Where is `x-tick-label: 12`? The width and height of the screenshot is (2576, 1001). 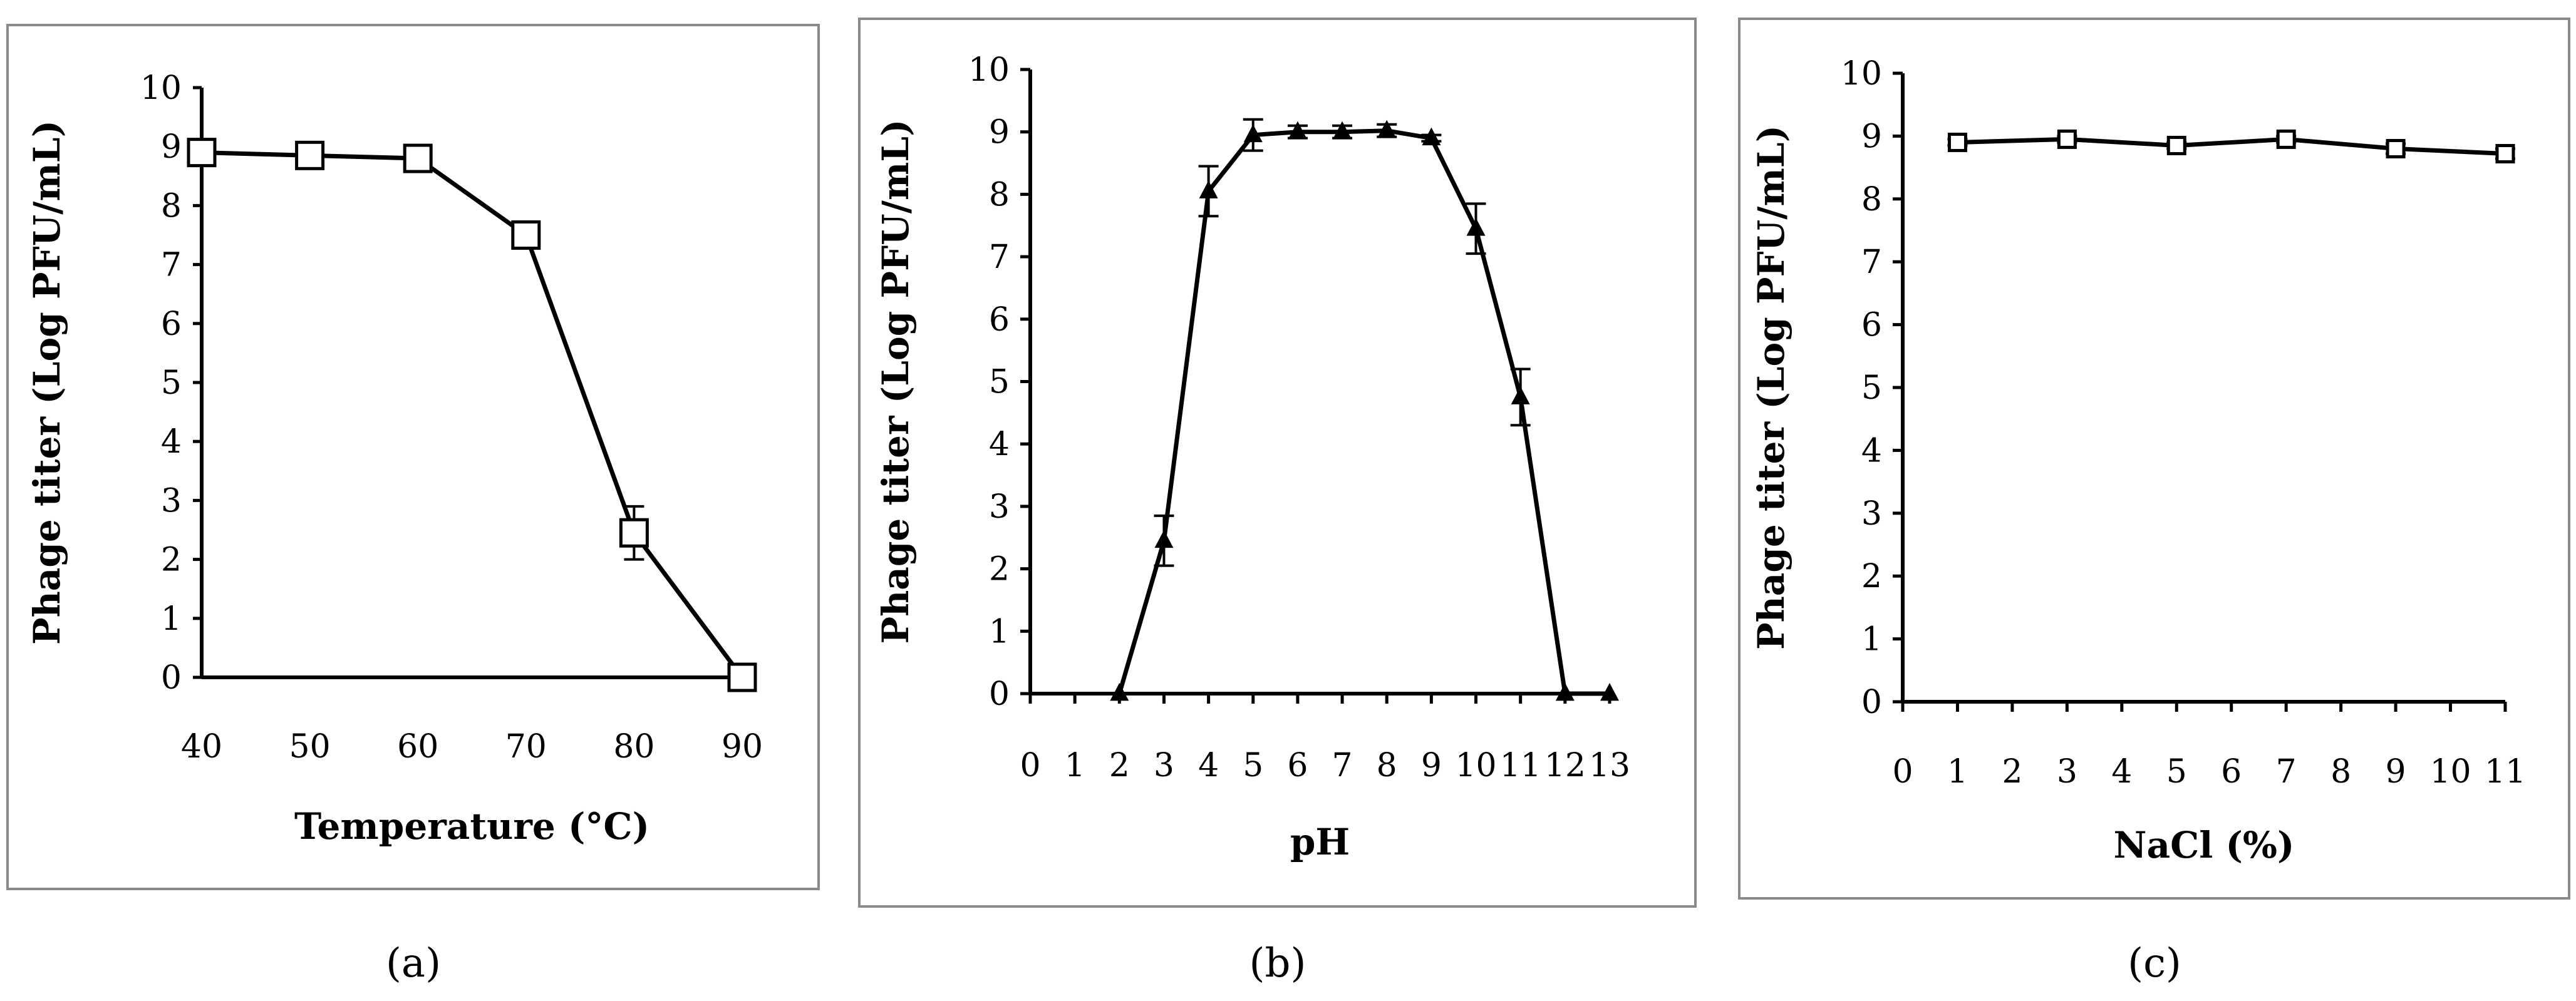
x-tick-label: 12 is located at coordinates (1565, 765).